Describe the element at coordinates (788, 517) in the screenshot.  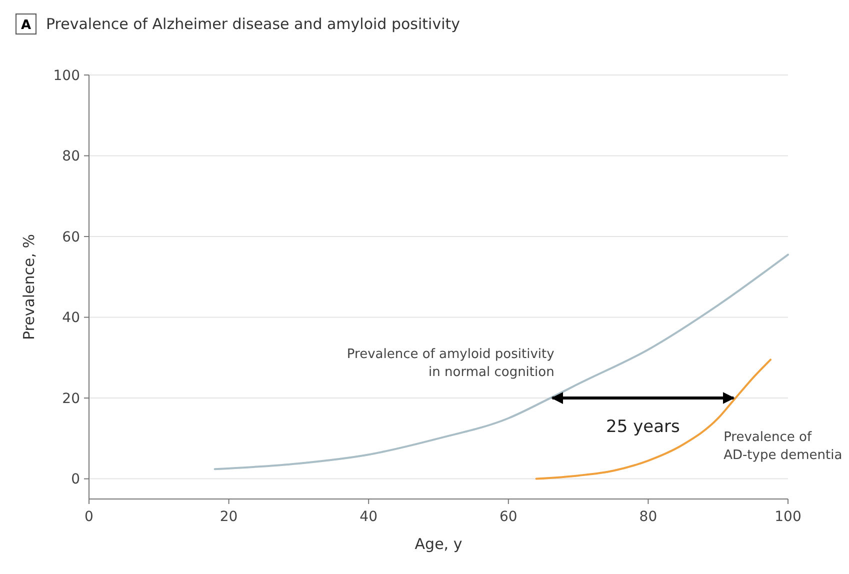
I see `x-tick-label: 100` at that location.